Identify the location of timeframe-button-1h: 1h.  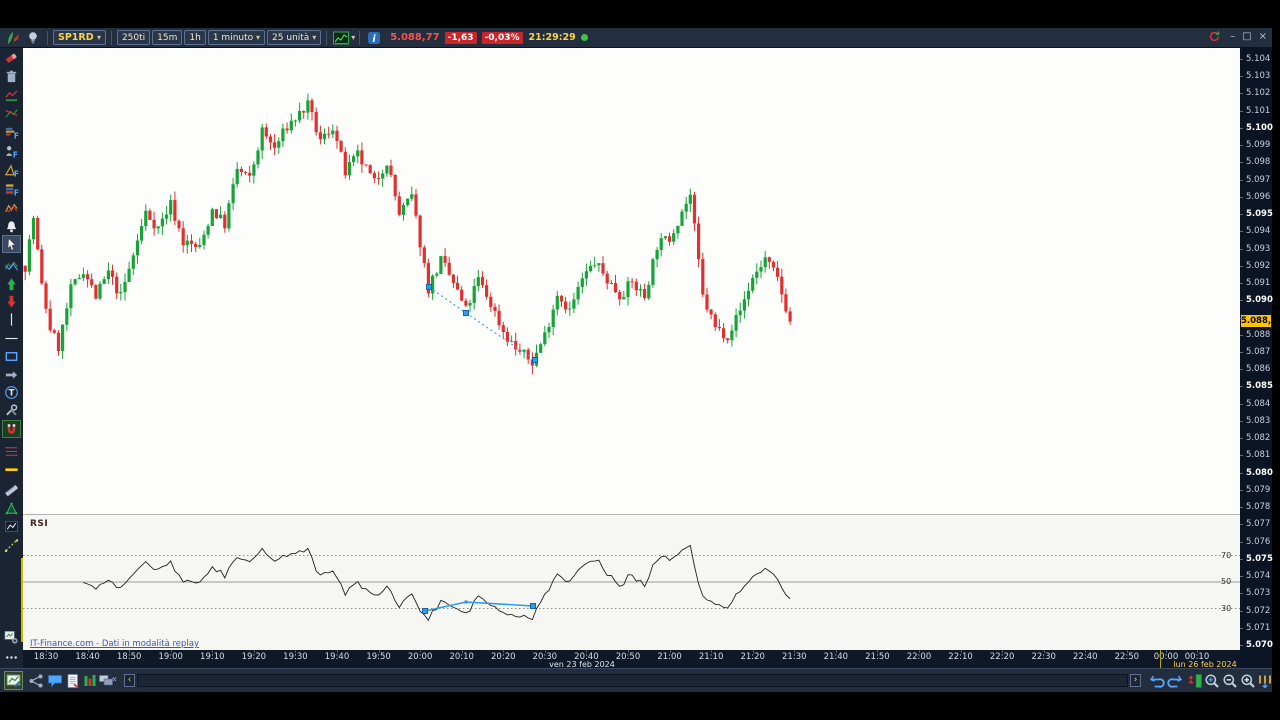
(195, 37).